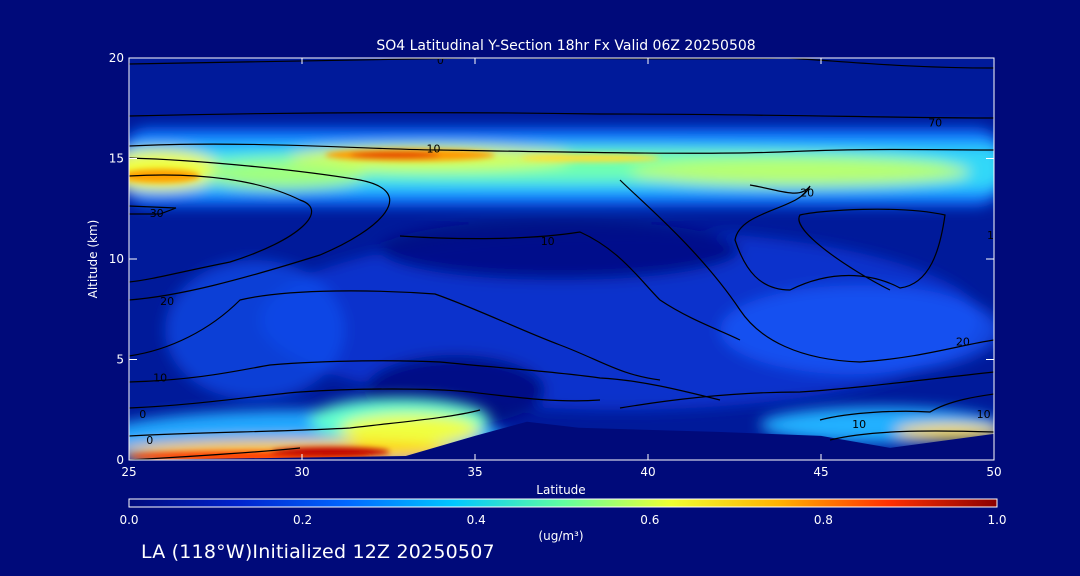 This screenshot has height=576, width=1080. What do you see at coordinates (128, 472) in the screenshot?
I see `x-tick-label: 25` at bounding box center [128, 472].